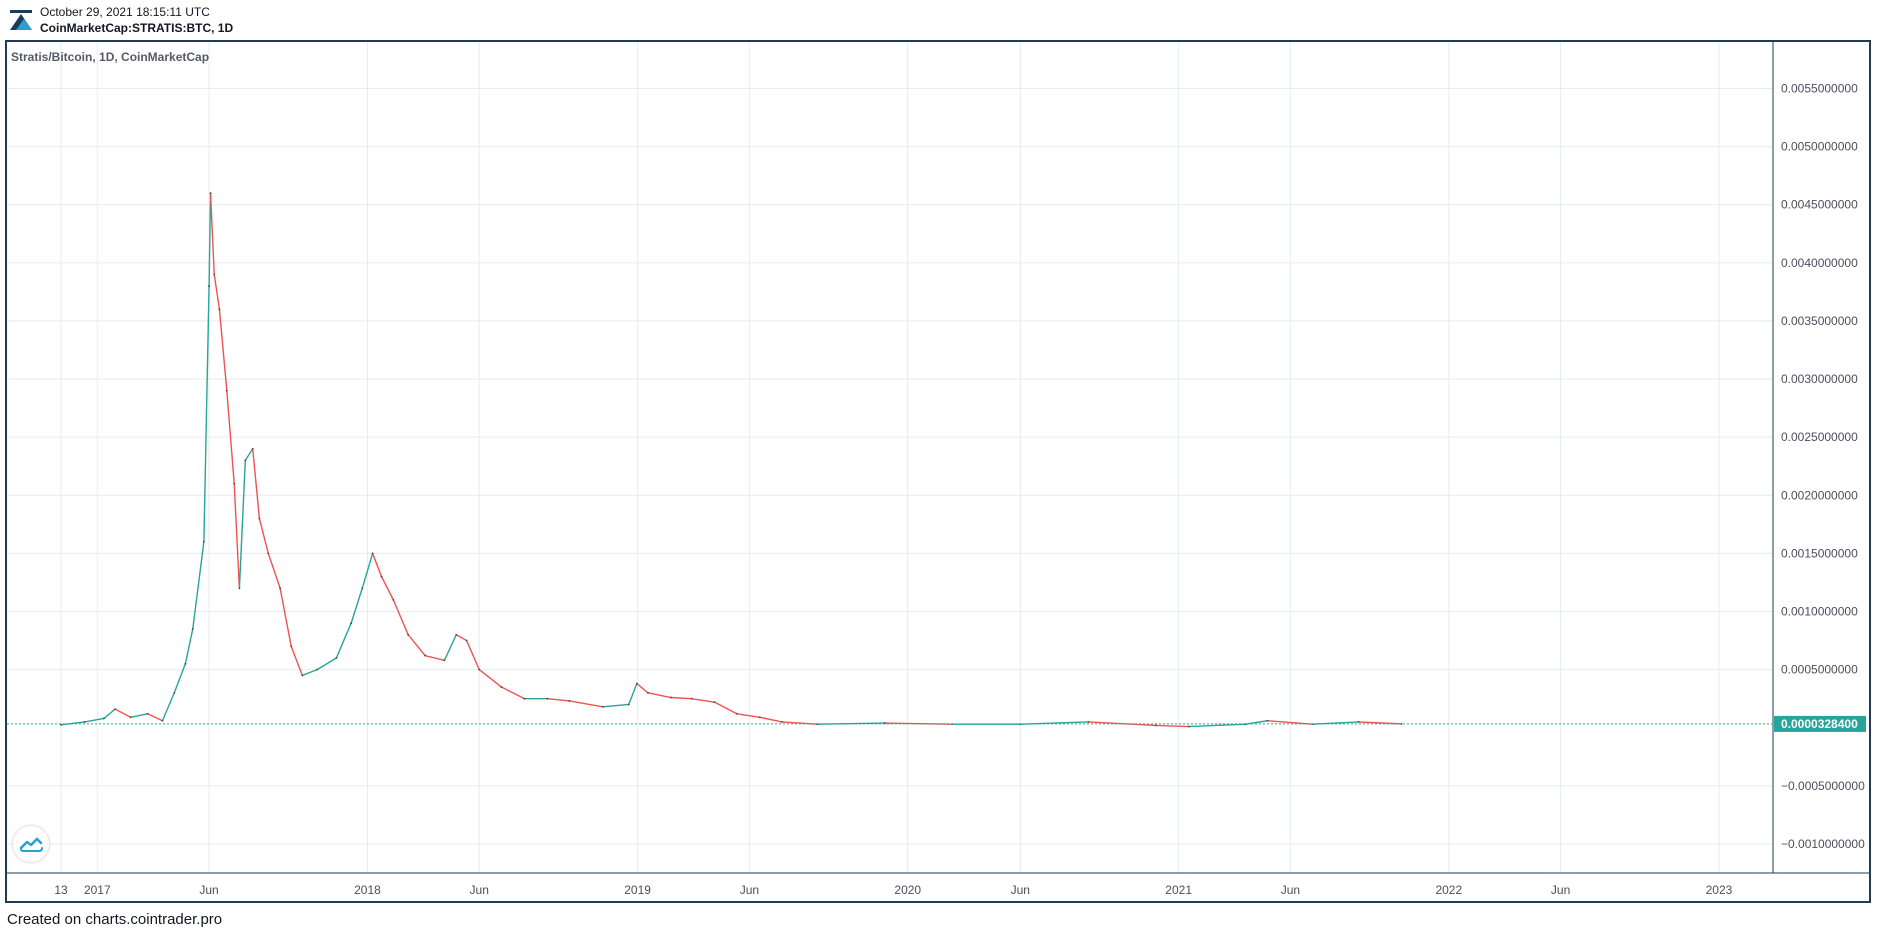 The height and width of the screenshot is (934, 1878). Describe the element at coordinates (110, 57) in the screenshot. I see `chart-title: Stratis/Bitcoin, 1D, CoinMarketCap` at that location.